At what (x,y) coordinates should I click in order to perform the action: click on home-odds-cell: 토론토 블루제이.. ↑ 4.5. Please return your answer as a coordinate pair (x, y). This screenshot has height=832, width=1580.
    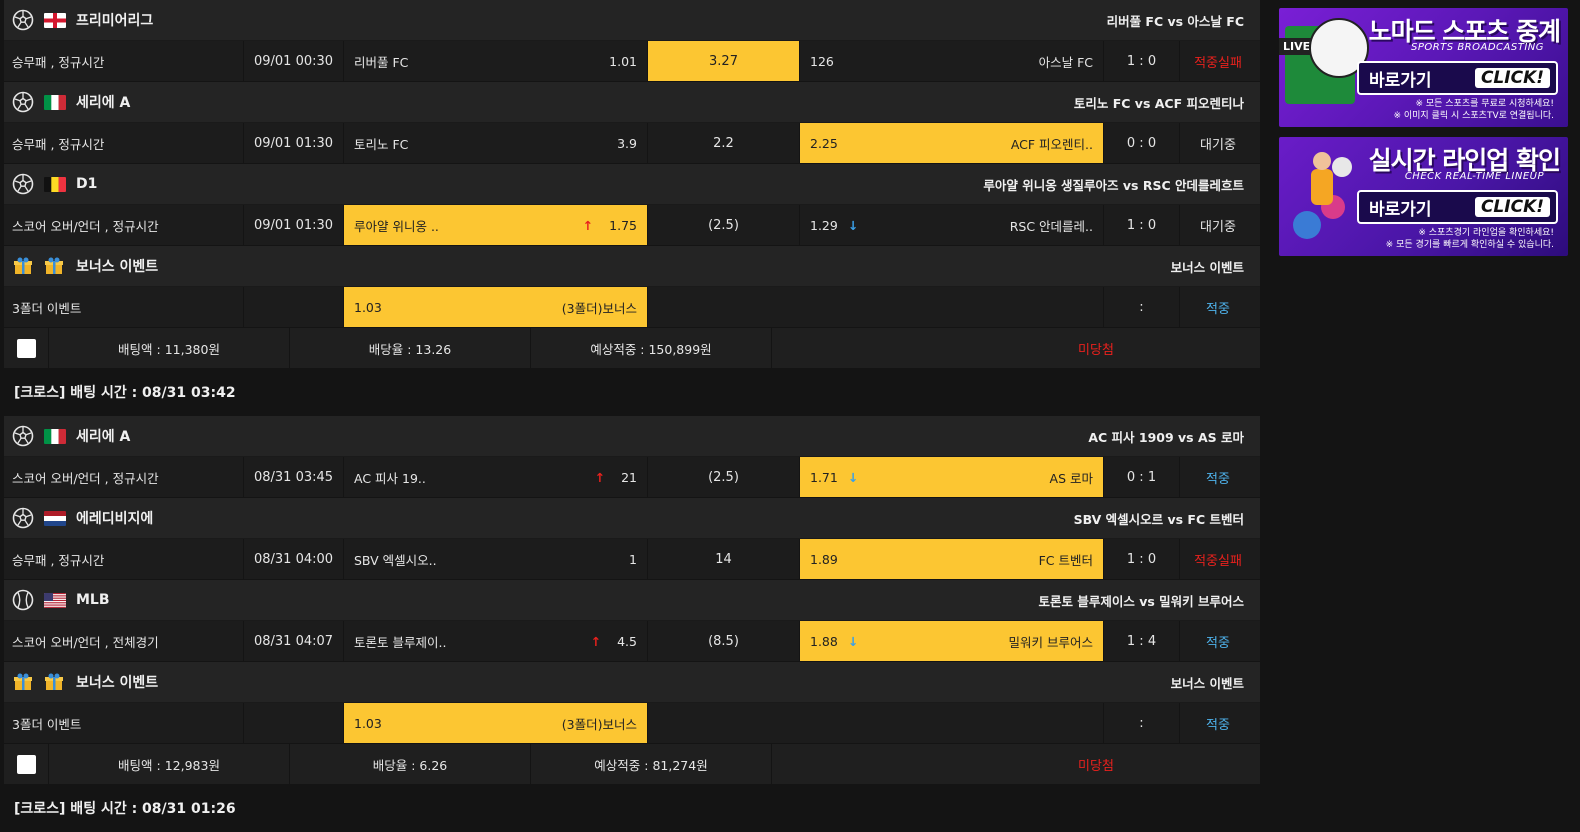
    Looking at the image, I should click on (496, 641).